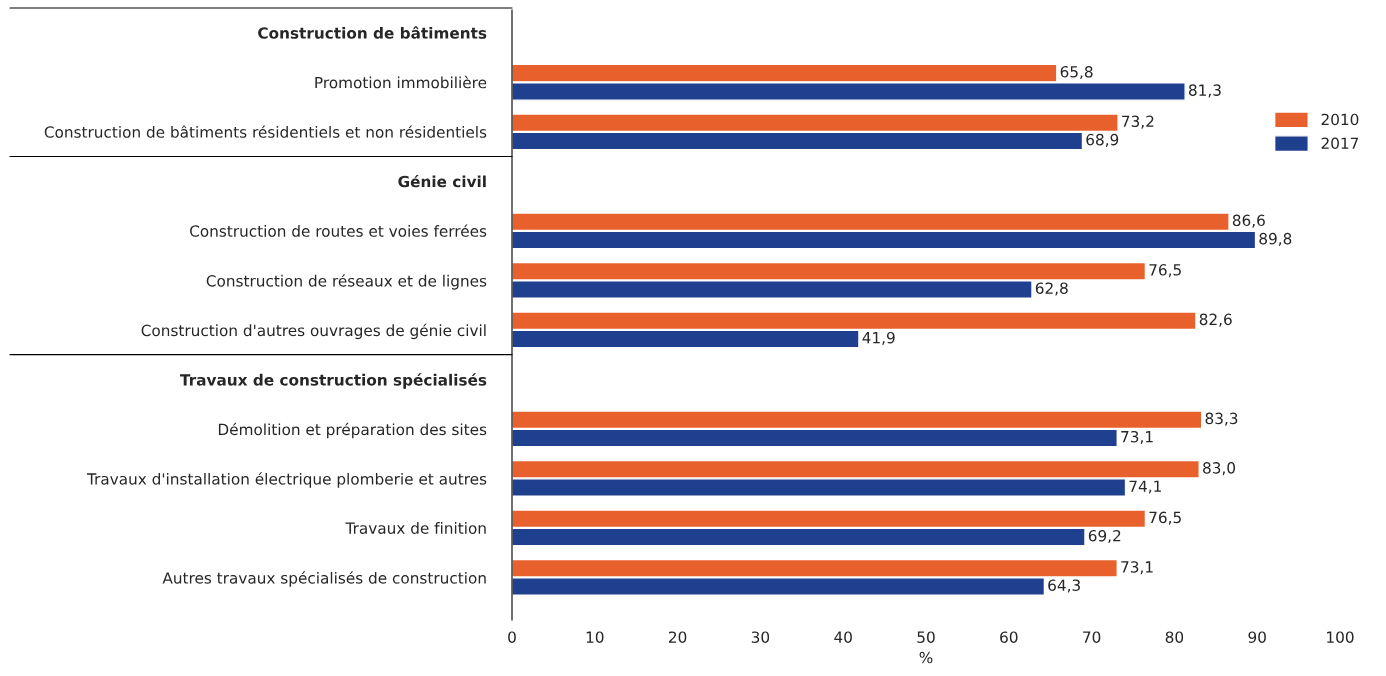  Describe the element at coordinates (324, 579) in the screenshot. I see `y-tick-label: Autres travaux spécialisés de construction` at that location.